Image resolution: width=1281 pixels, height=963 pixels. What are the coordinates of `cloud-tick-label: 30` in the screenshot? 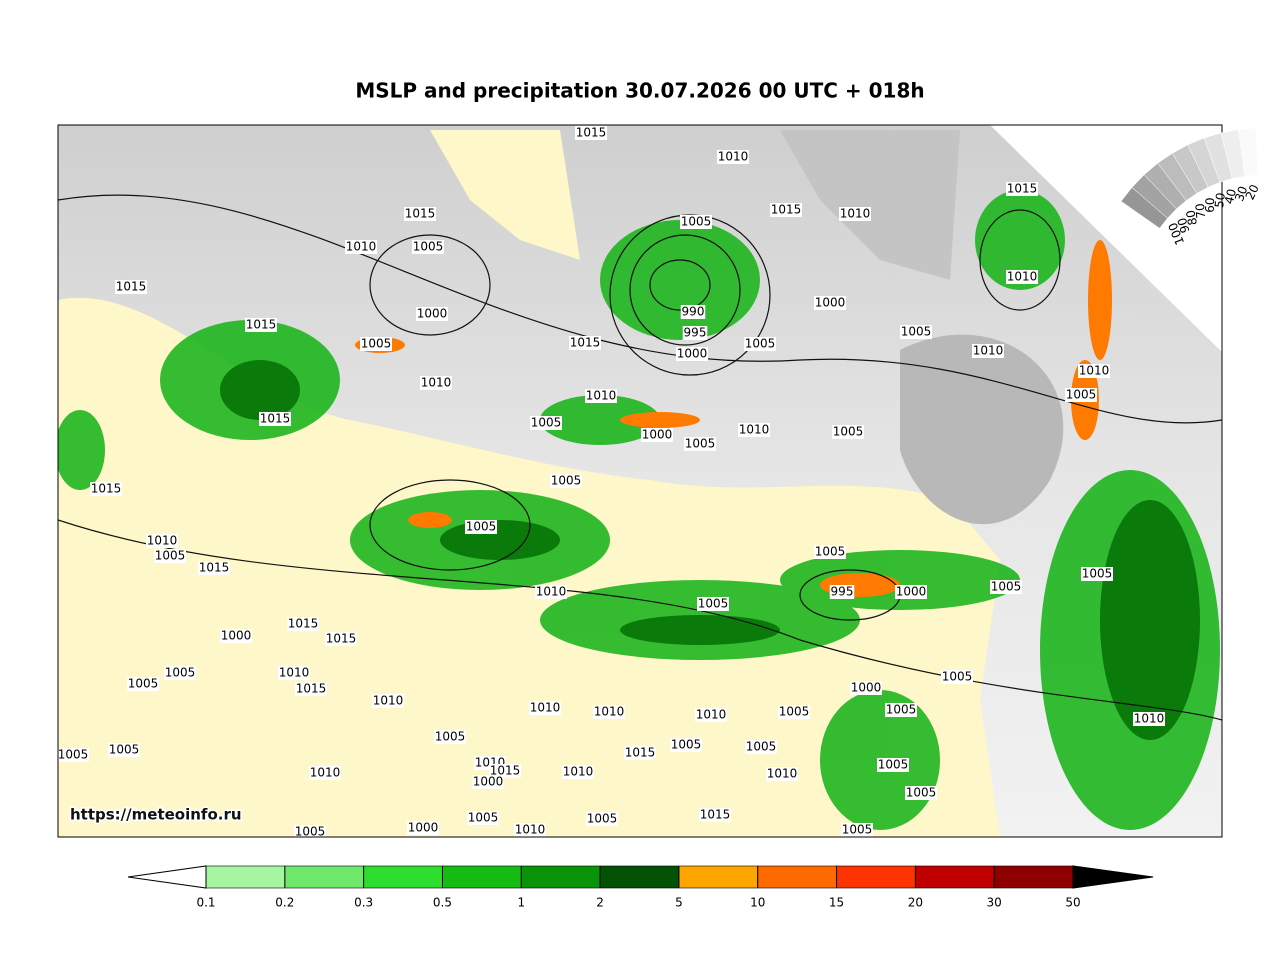 It's located at (1241, 193).